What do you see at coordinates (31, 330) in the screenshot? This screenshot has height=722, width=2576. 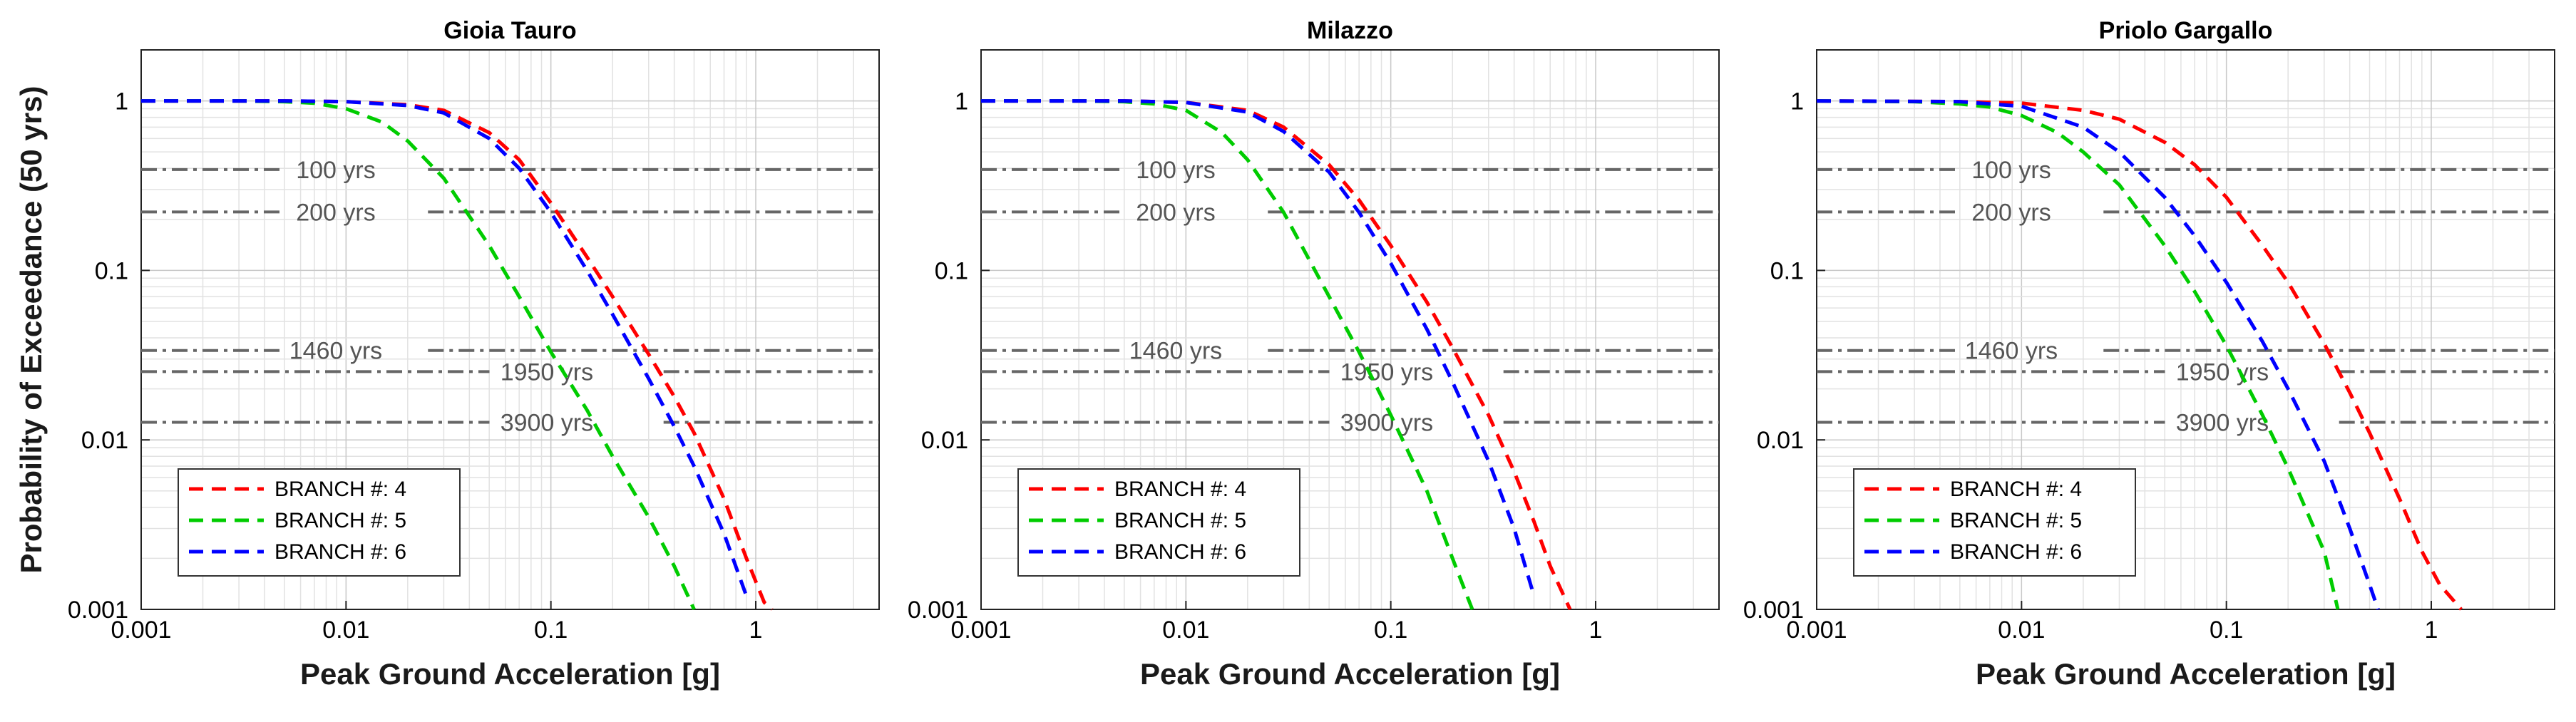 I see `y-axis-label: Probability of Exceedance (50 yrs)` at bounding box center [31, 330].